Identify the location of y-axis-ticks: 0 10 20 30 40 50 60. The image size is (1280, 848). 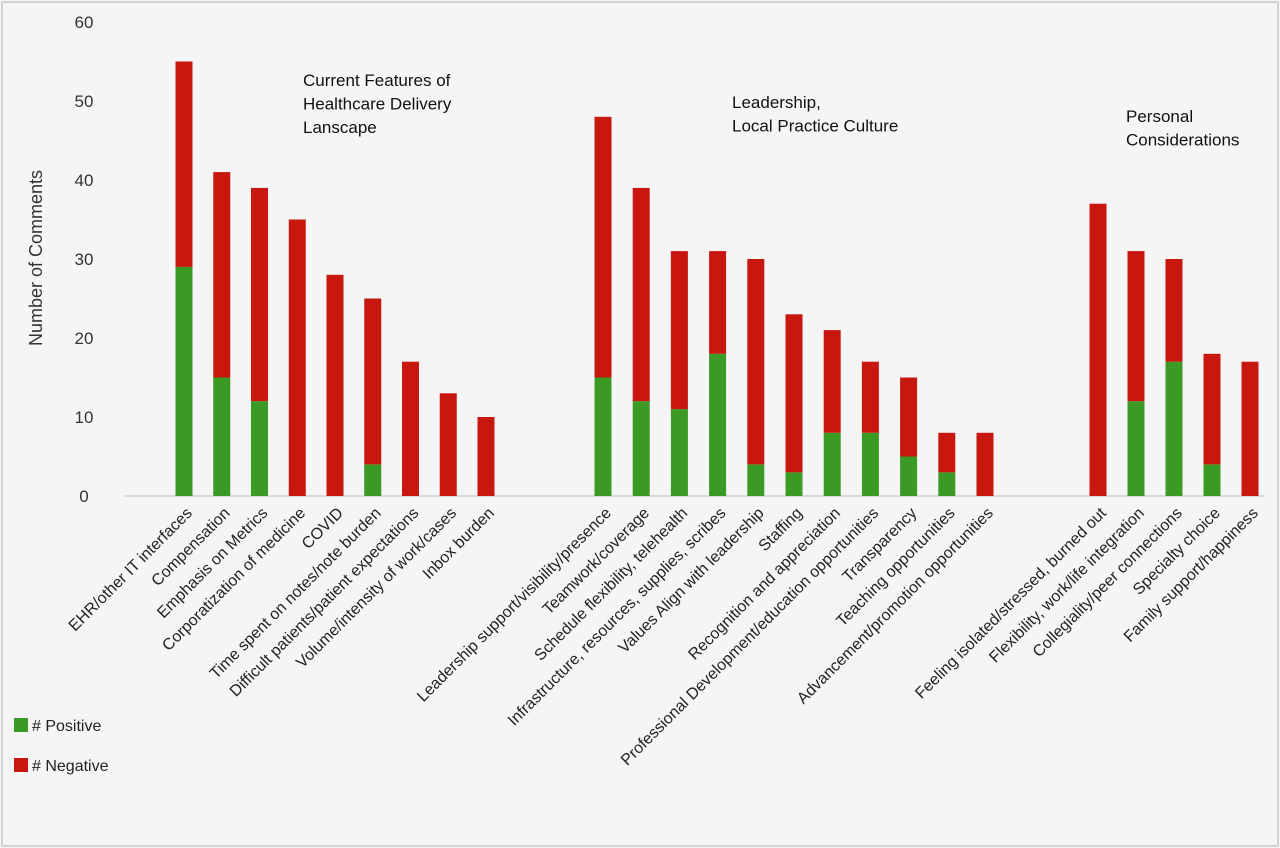
(84, 259).